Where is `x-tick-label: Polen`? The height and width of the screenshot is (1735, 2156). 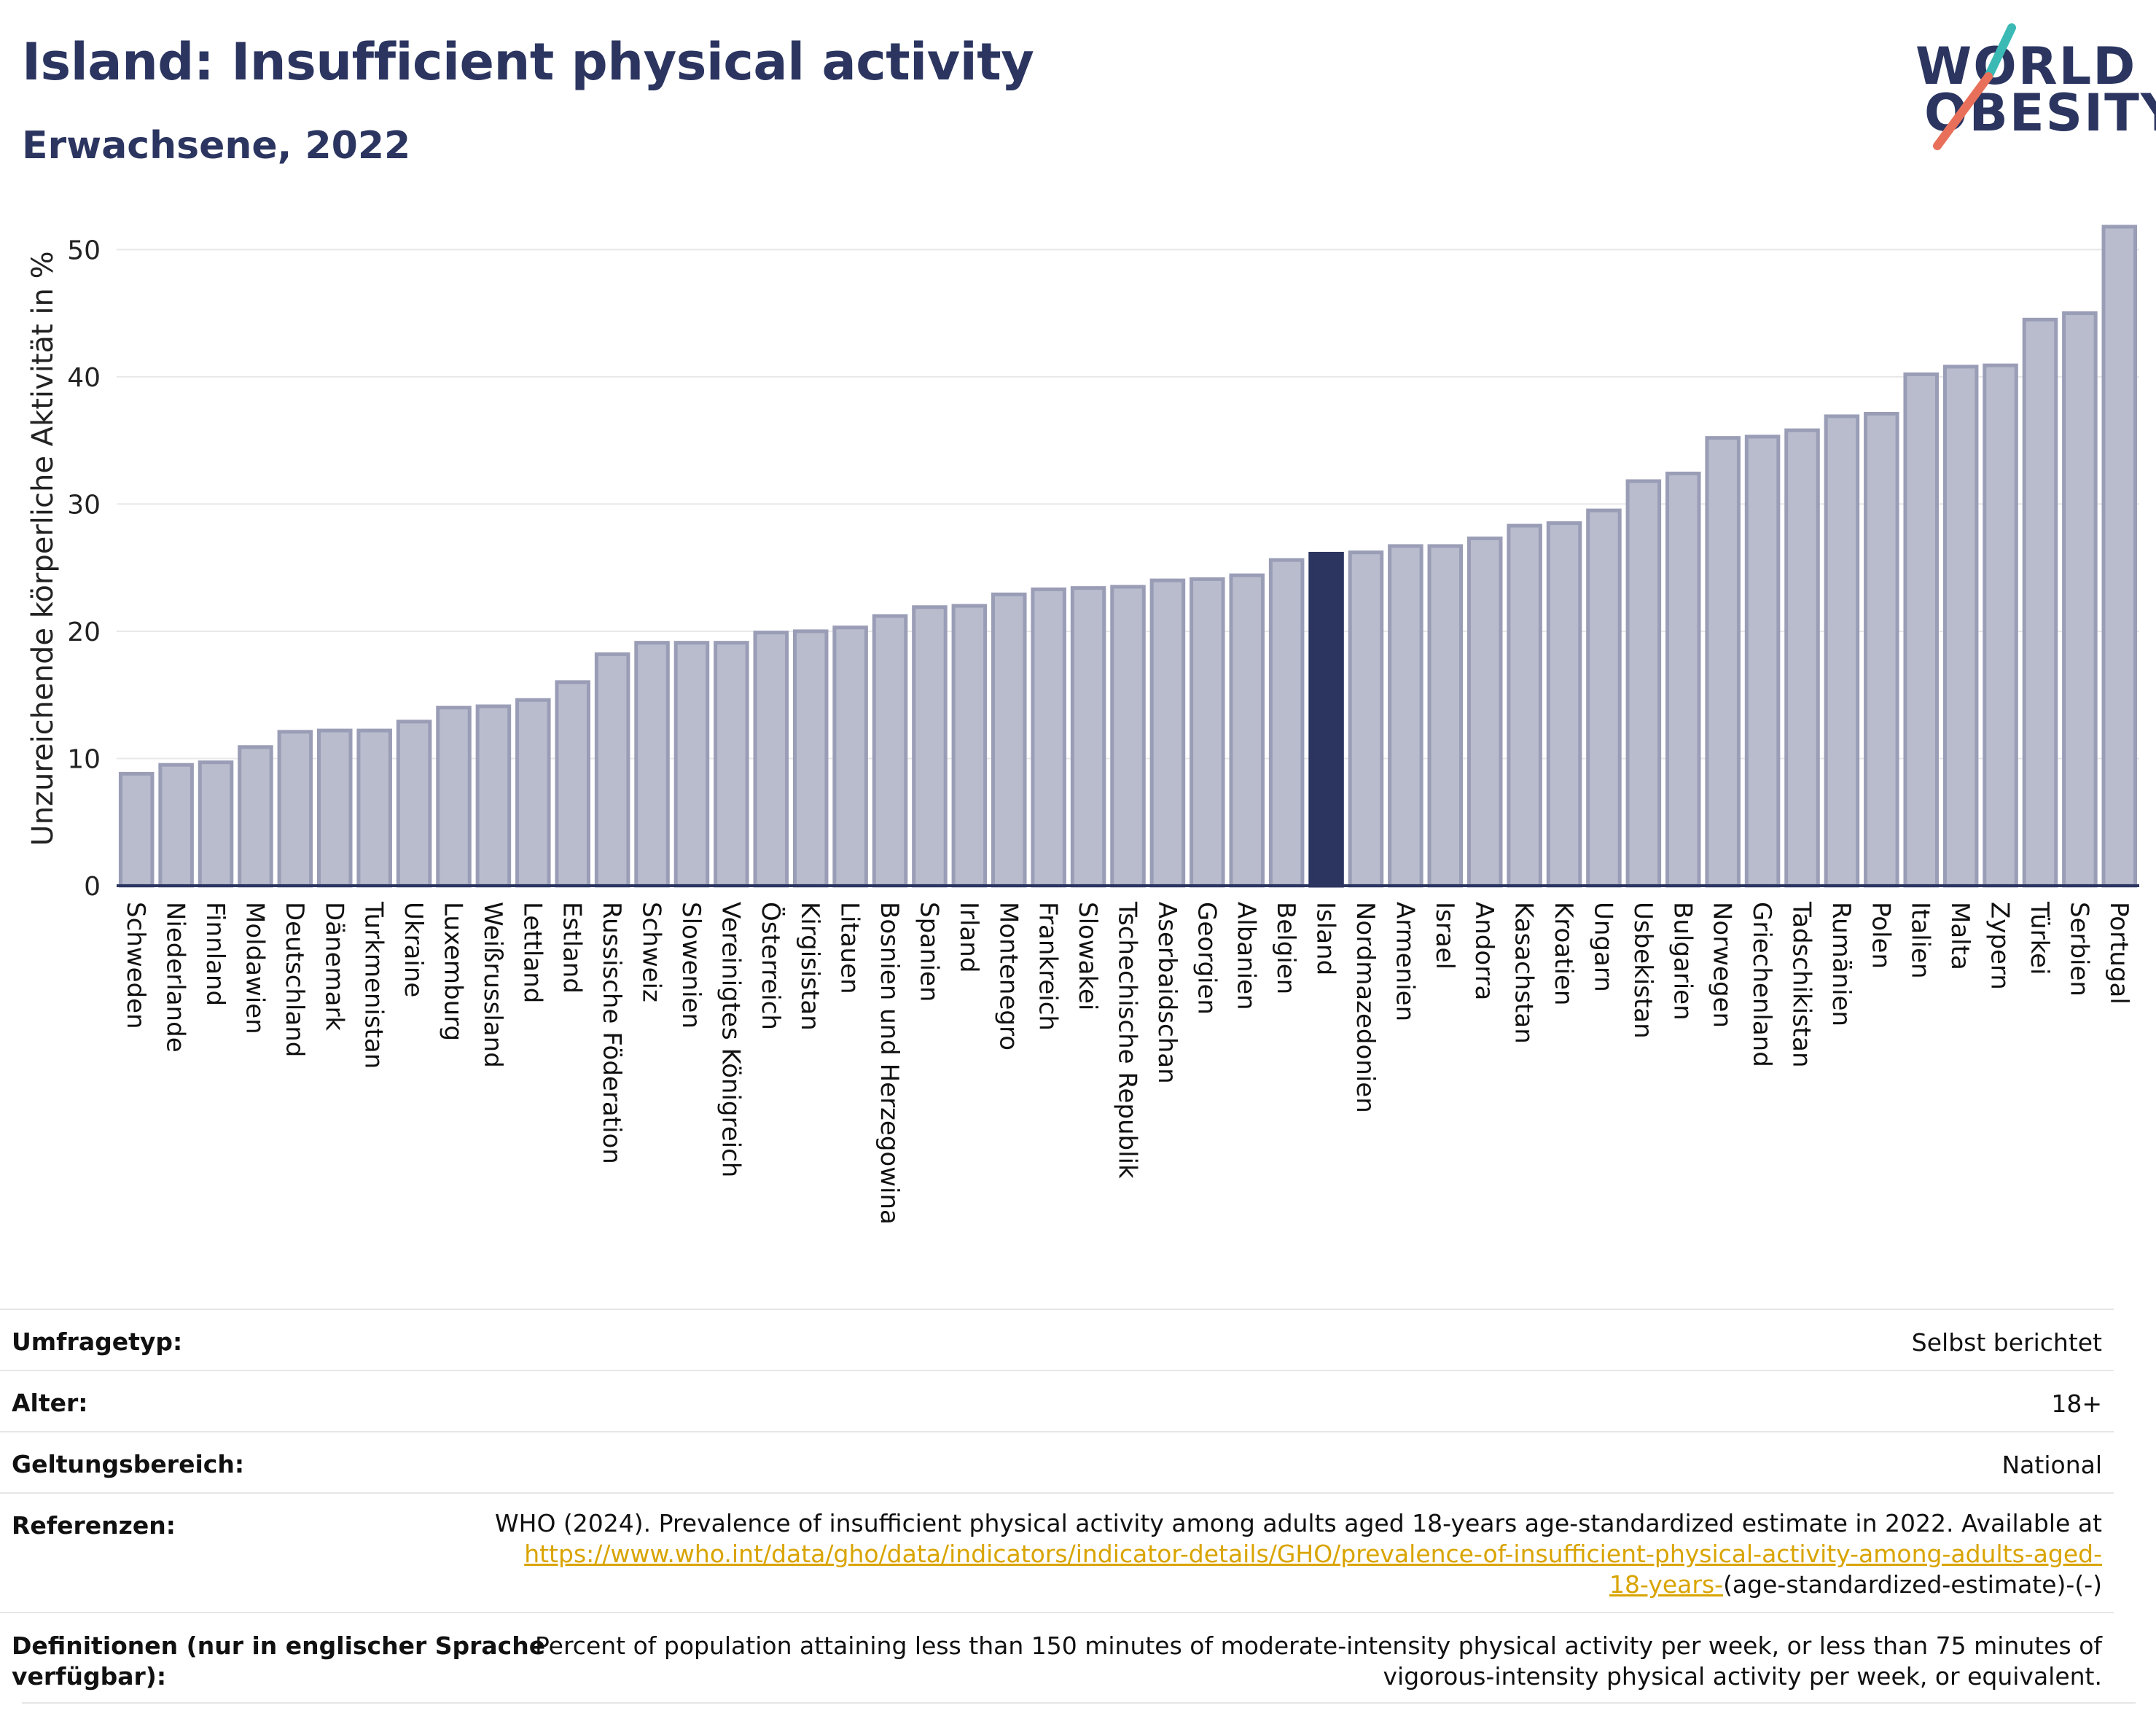
x-tick-label: Polen is located at coordinates (1881, 935).